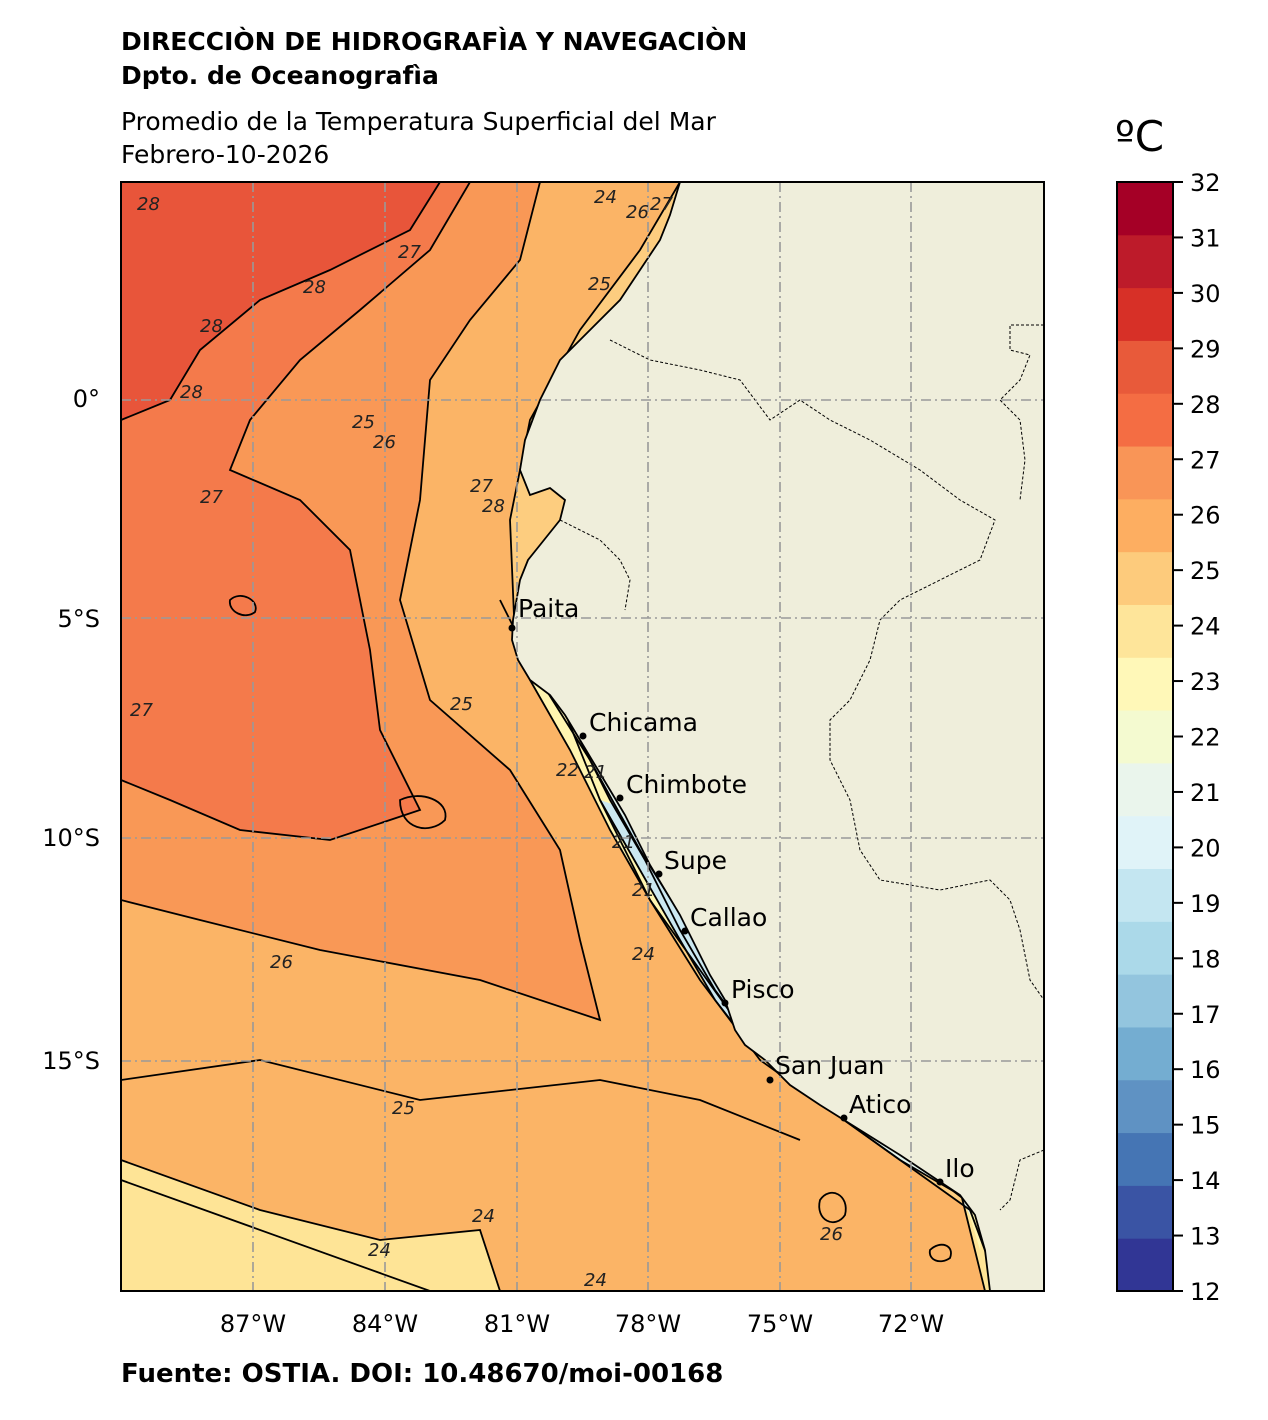 The height and width of the screenshot is (1420, 1268). What do you see at coordinates (422, 1374) in the screenshot?
I see `source-footer: Fuente: OSTIA. DOI: 10.48670/moi-00168` at bounding box center [422, 1374].